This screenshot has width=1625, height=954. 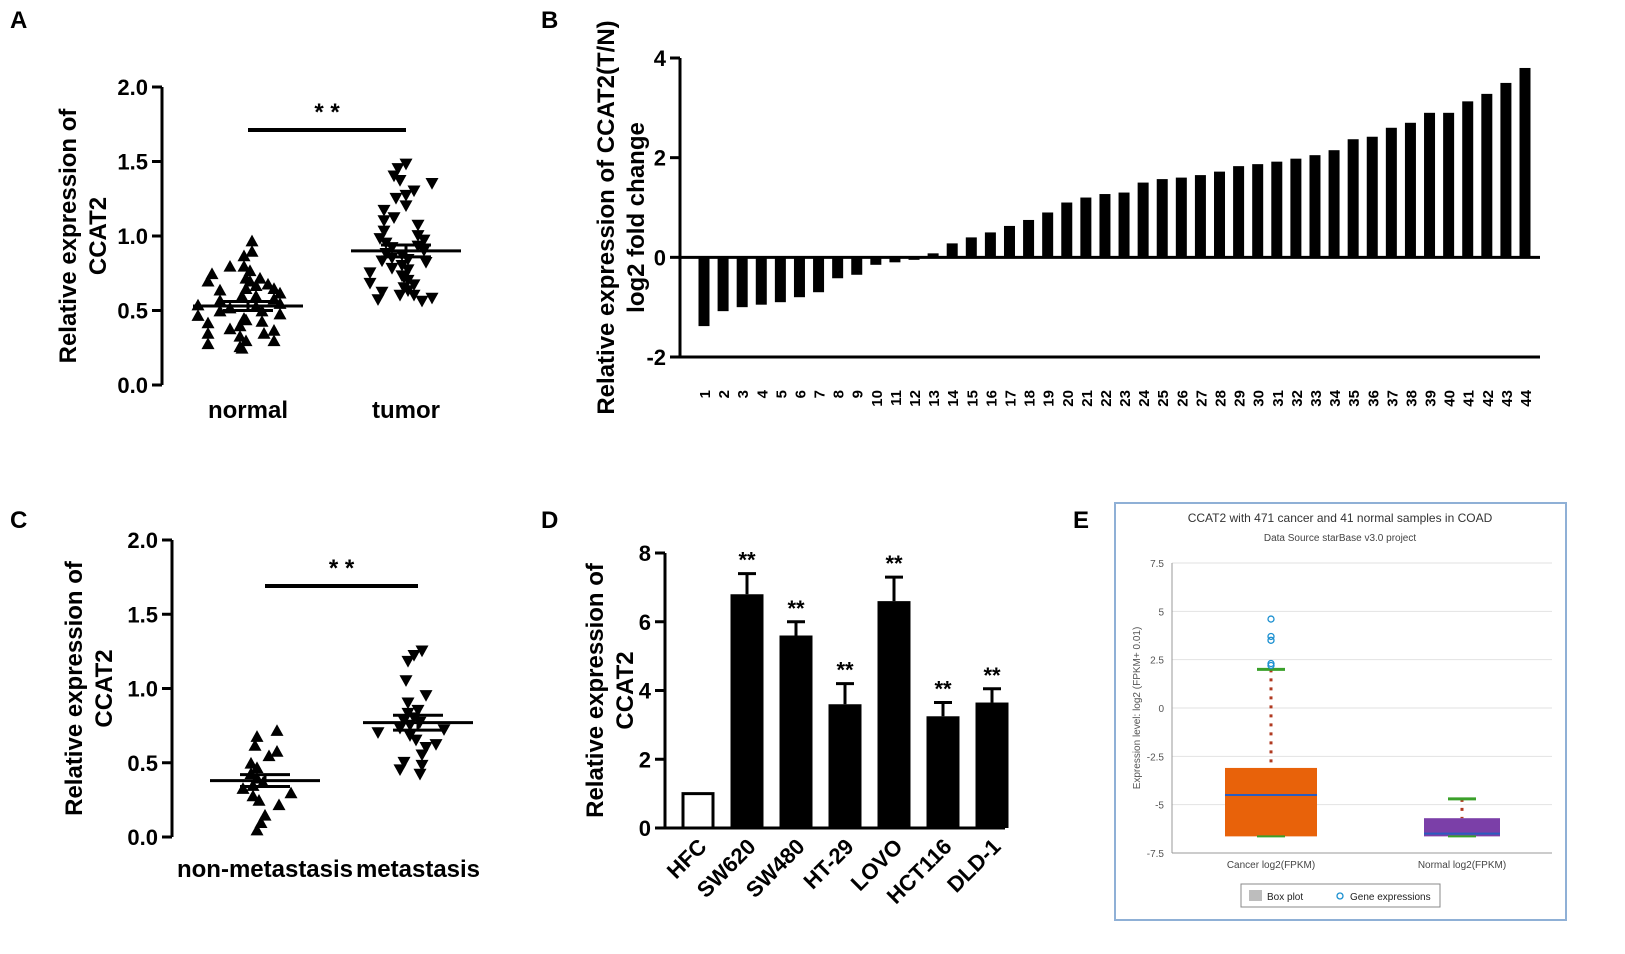 I want to click on panel-label-C: C, so click(x=18, y=520).